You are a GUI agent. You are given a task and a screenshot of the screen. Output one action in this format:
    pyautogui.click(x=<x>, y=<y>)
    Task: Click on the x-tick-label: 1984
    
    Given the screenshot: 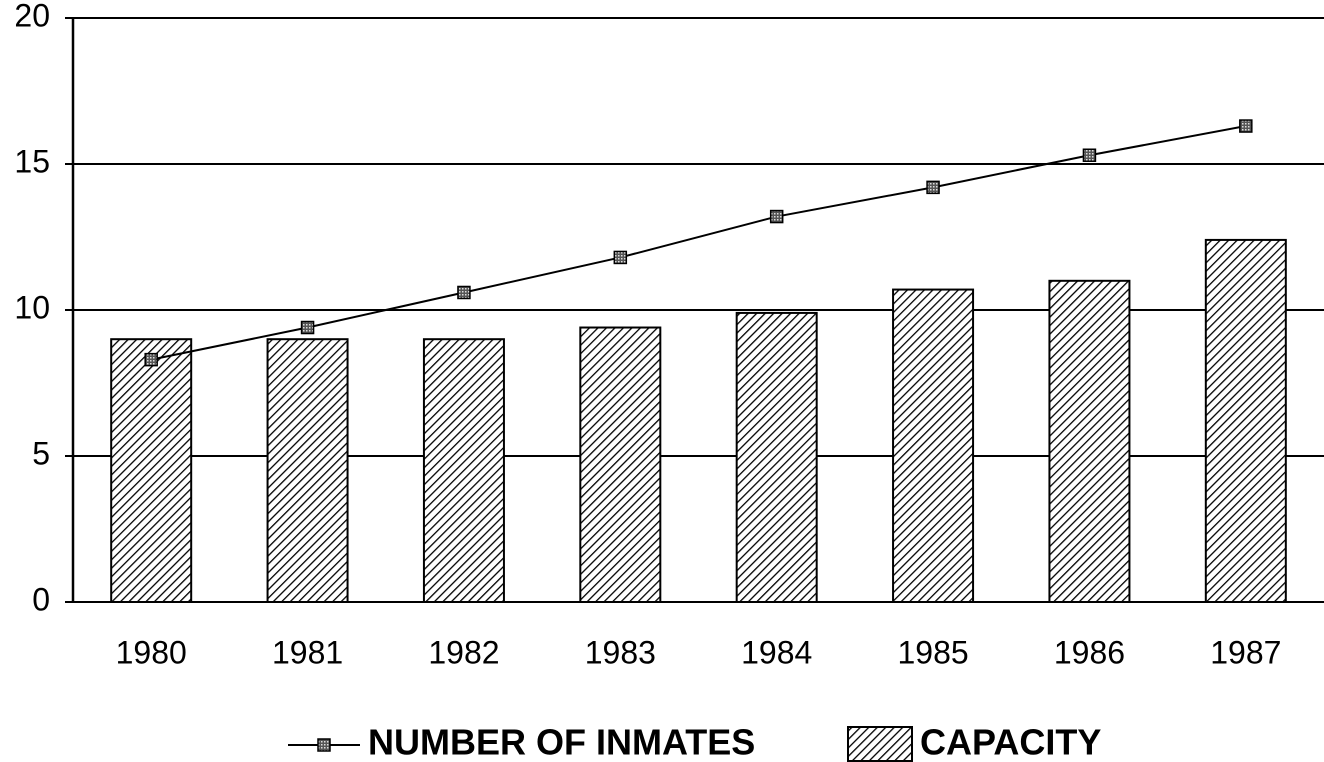 What is the action you would take?
    pyautogui.click(x=776, y=652)
    